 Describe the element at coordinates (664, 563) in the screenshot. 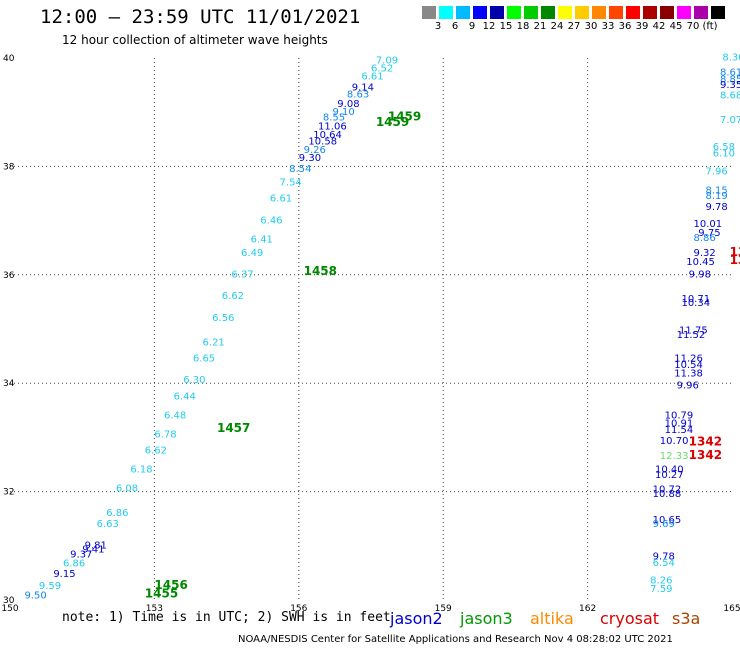

I see `wave-height-label: 6.54` at that location.